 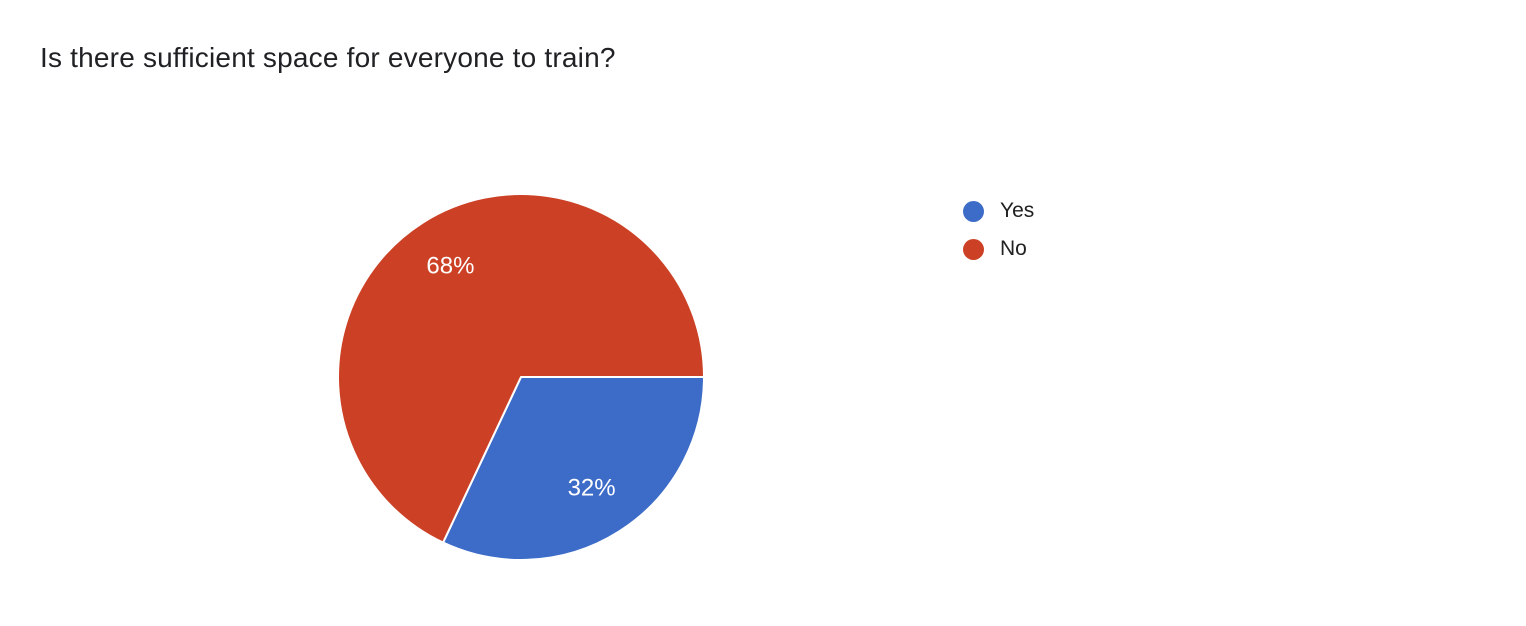 I want to click on legend-item-no: No, so click(x=998, y=249).